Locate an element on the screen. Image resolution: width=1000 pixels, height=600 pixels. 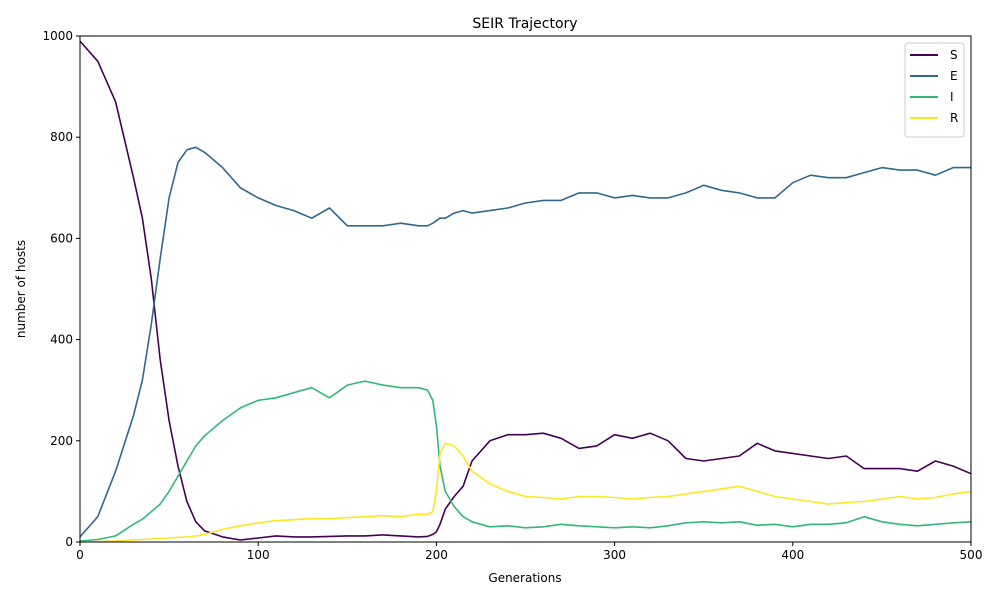
legend-label-E: E is located at coordinates (954, 76).